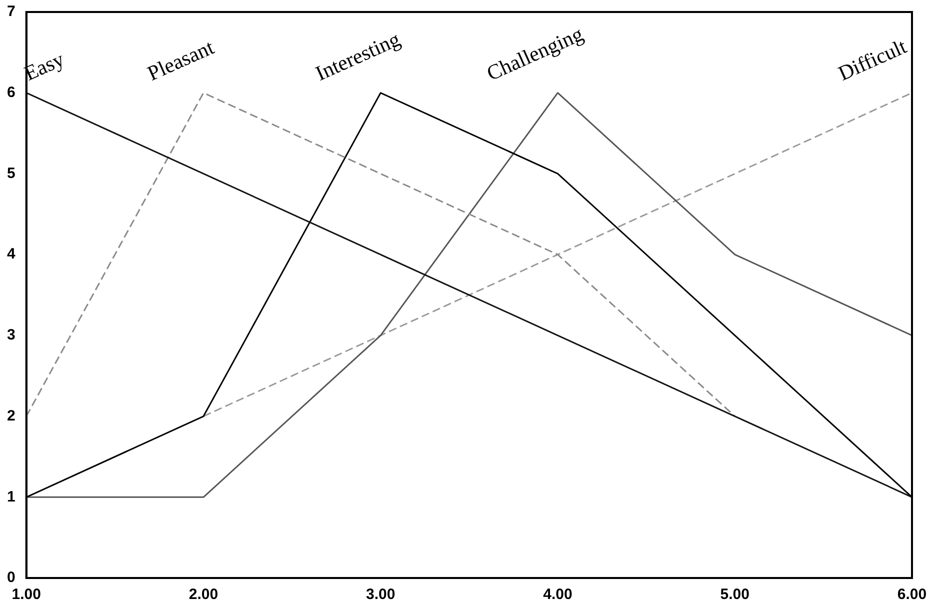 The width and height of the screenshot is (942, 609). What do you see at coordinates (11, 577) in the screenshot?
I see `y-tick-label: 0` at bounding box center [11, 577].